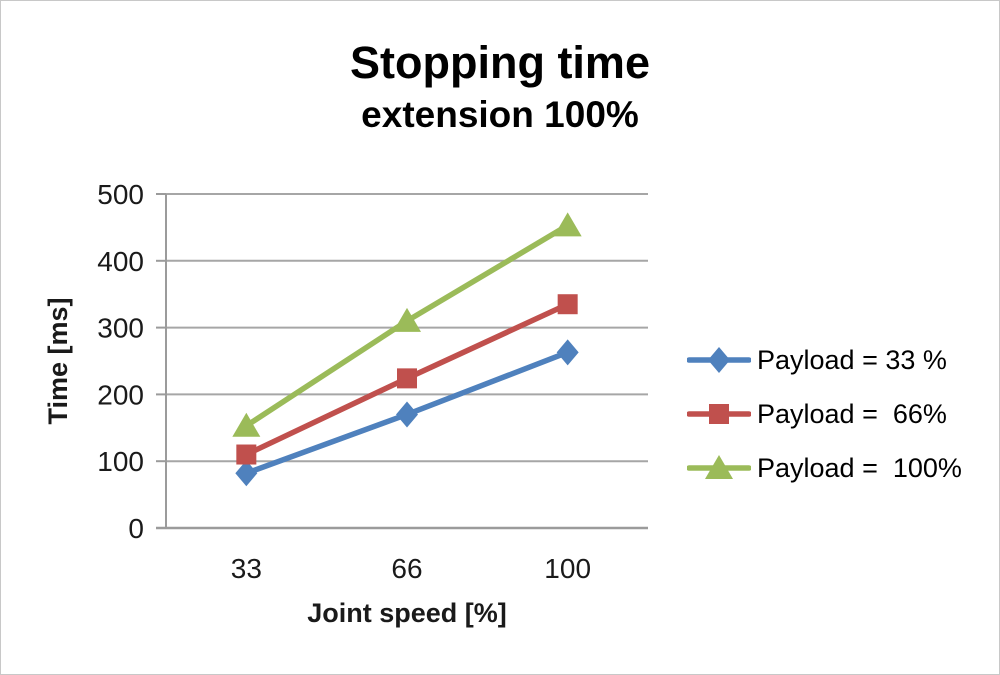 This screenshot has width=1000, height=675. I want to click on legend-item-payload-100: Payload = 100%, so click(824, 468).